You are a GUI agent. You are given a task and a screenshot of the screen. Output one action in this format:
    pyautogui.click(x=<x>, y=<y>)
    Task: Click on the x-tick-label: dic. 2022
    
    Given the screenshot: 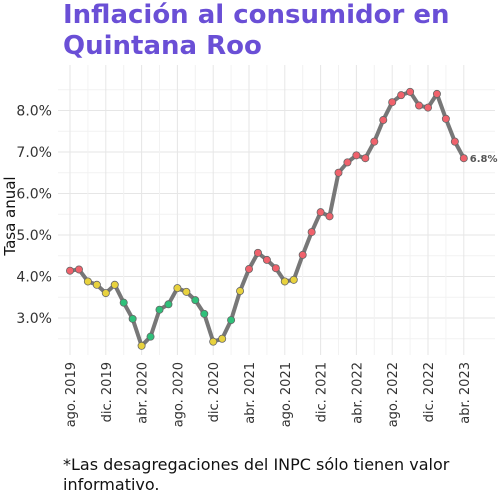 What is the action you would take?
    pyautogui.click(x=429, y=392)
    